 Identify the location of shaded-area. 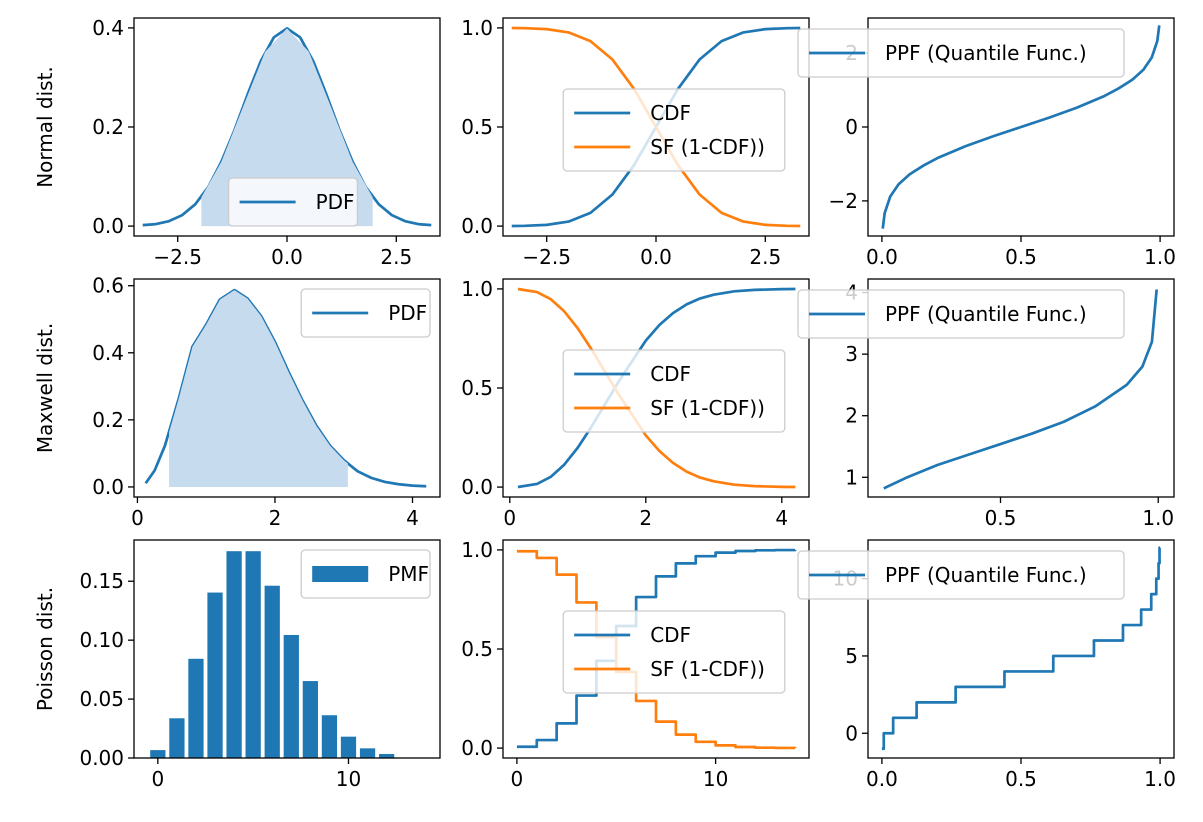
(287, 127).